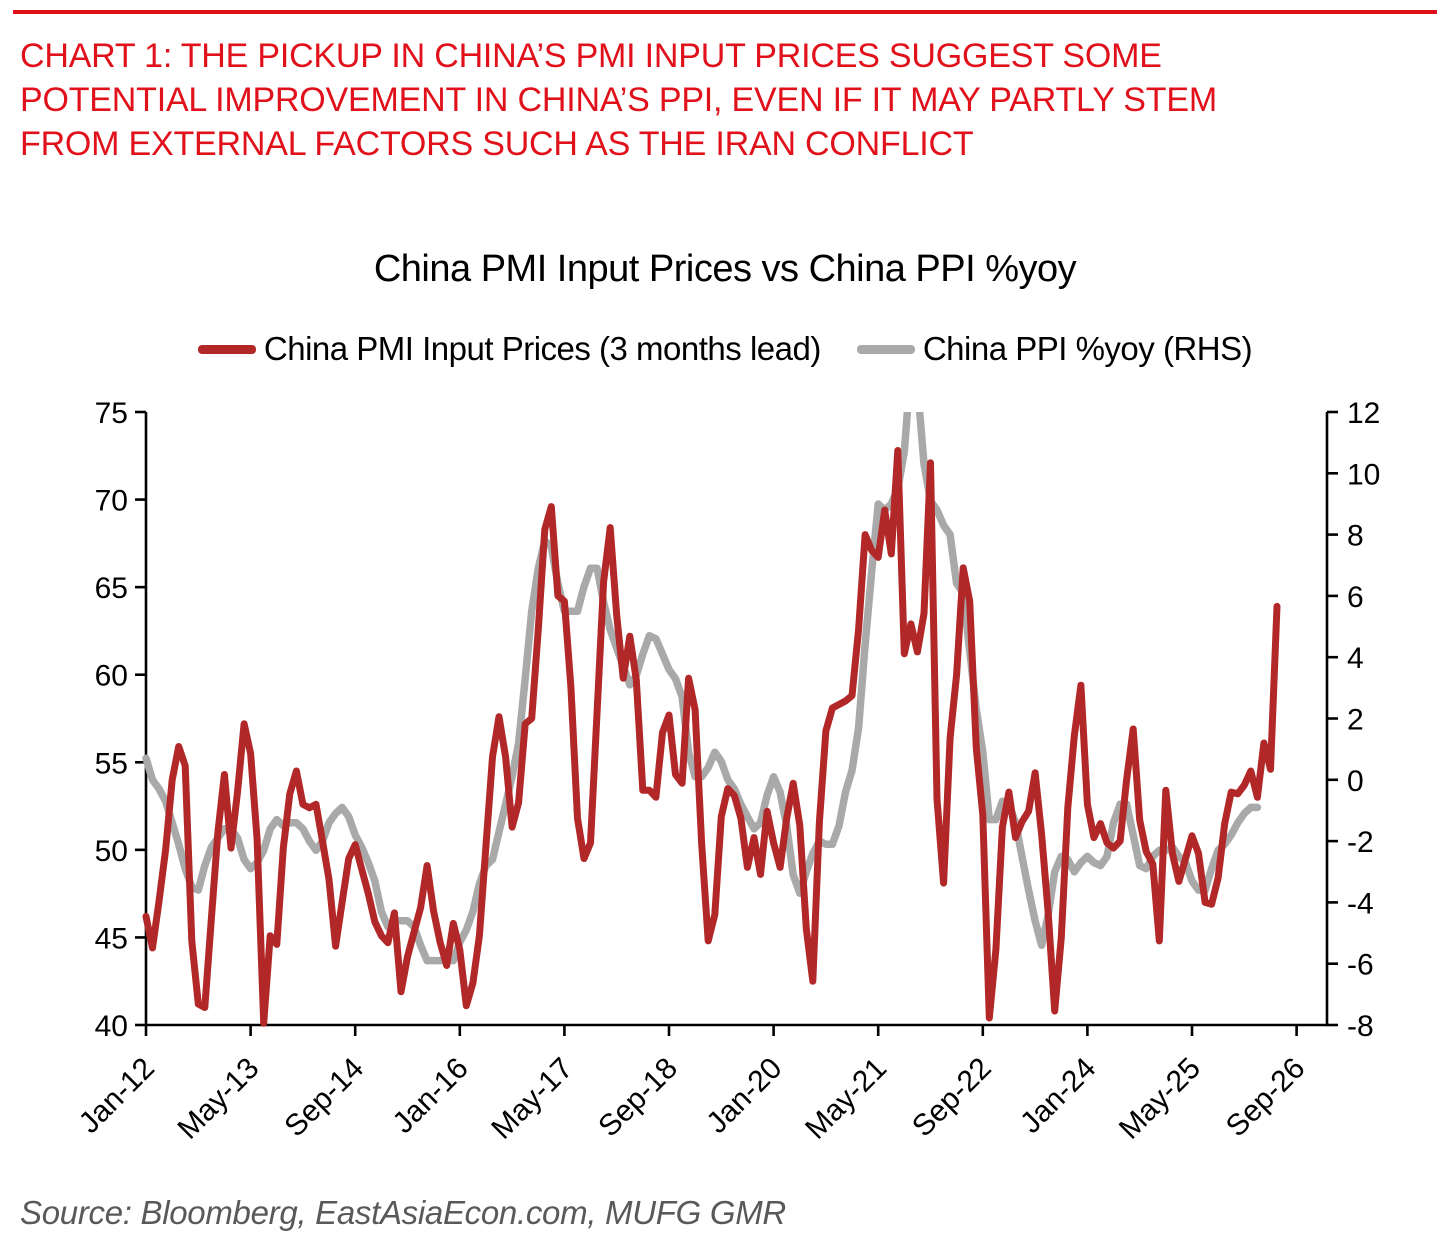 Image resolution: width=1450 pixels, height=1250 pixels. Describe the element at coordinates (1360, 1026) in the screenshot. I see `right-axis-tick-label: -8` at that location.